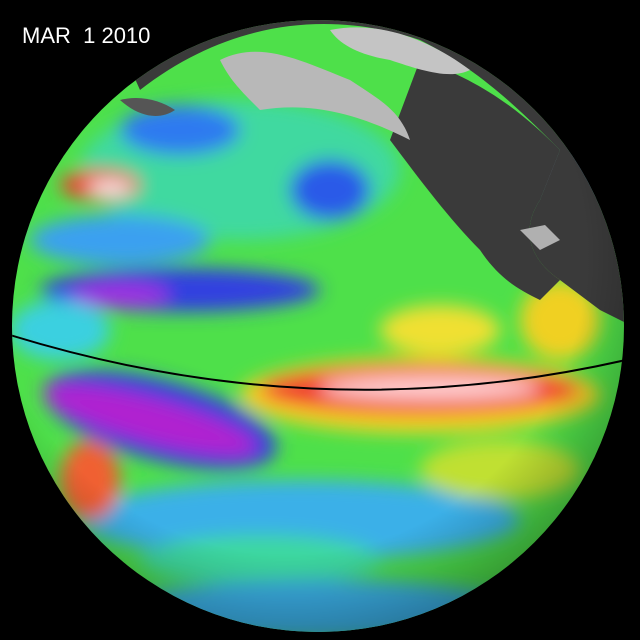 This screenshot has width=640, height=640. I want to click on date-label: MAR 1 2010, so click(86, 35).